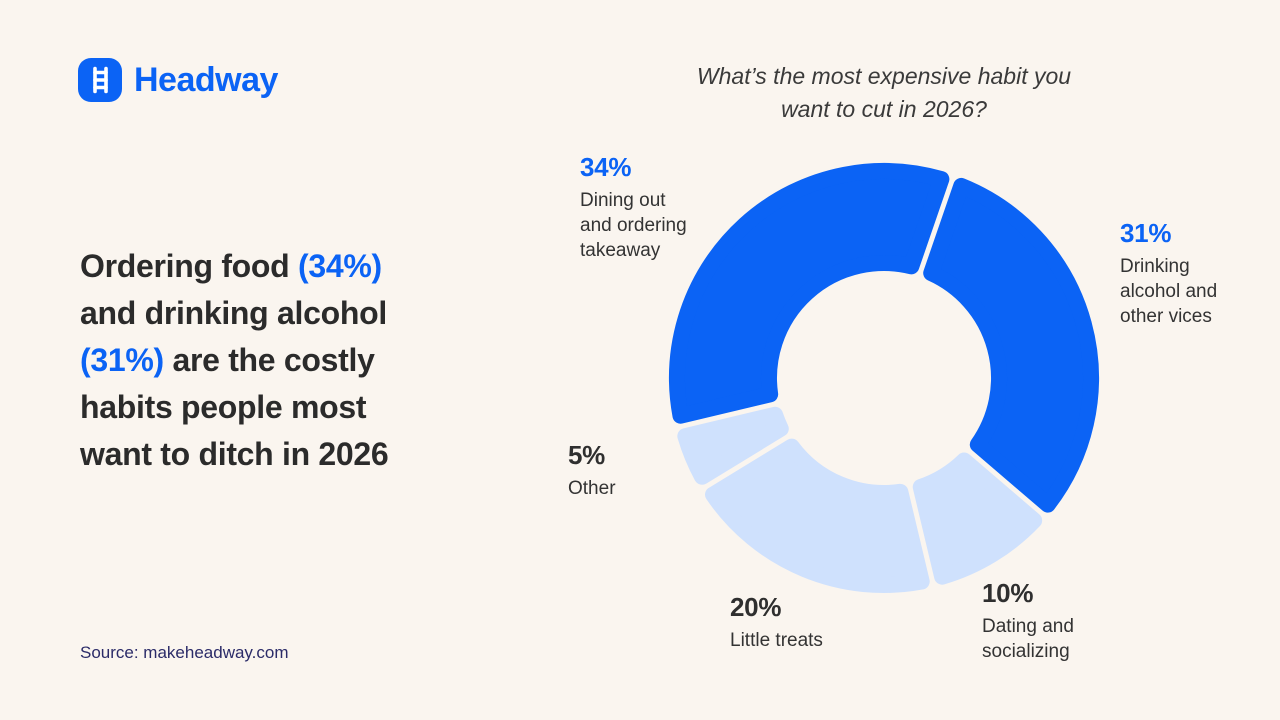  Describe the element at coordinates (586, 455) in the screenshot. I see `segment-pct: 5%` at that location.